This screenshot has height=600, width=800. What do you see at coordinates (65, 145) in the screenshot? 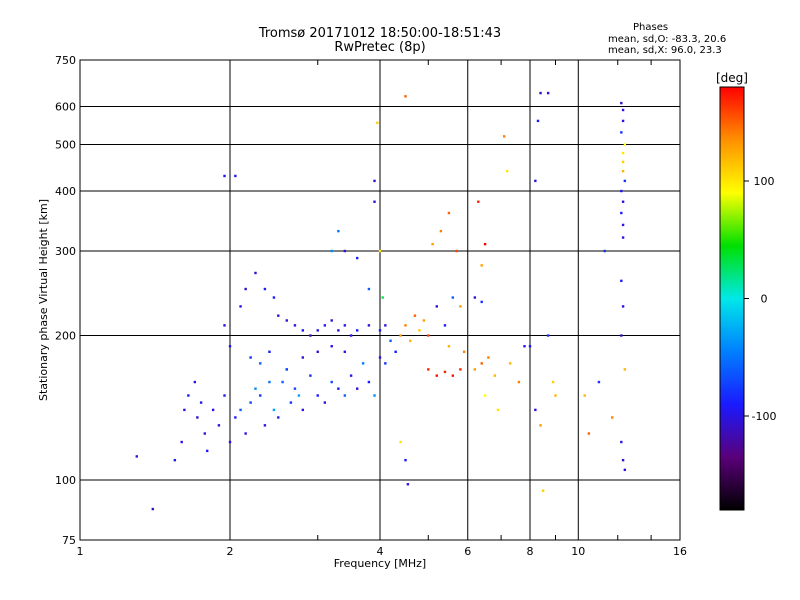
I see `y-tick-label: 500` at bounding box center [65, 145].